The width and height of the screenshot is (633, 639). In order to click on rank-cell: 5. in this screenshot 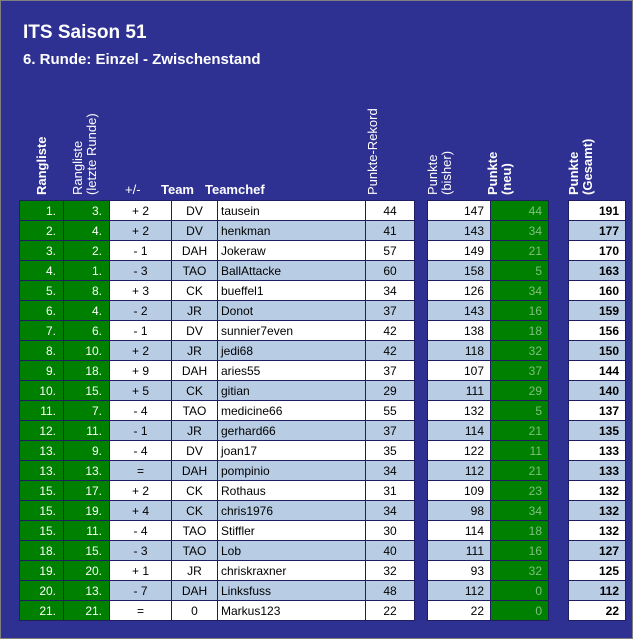, I will do `click(41, 290)`.